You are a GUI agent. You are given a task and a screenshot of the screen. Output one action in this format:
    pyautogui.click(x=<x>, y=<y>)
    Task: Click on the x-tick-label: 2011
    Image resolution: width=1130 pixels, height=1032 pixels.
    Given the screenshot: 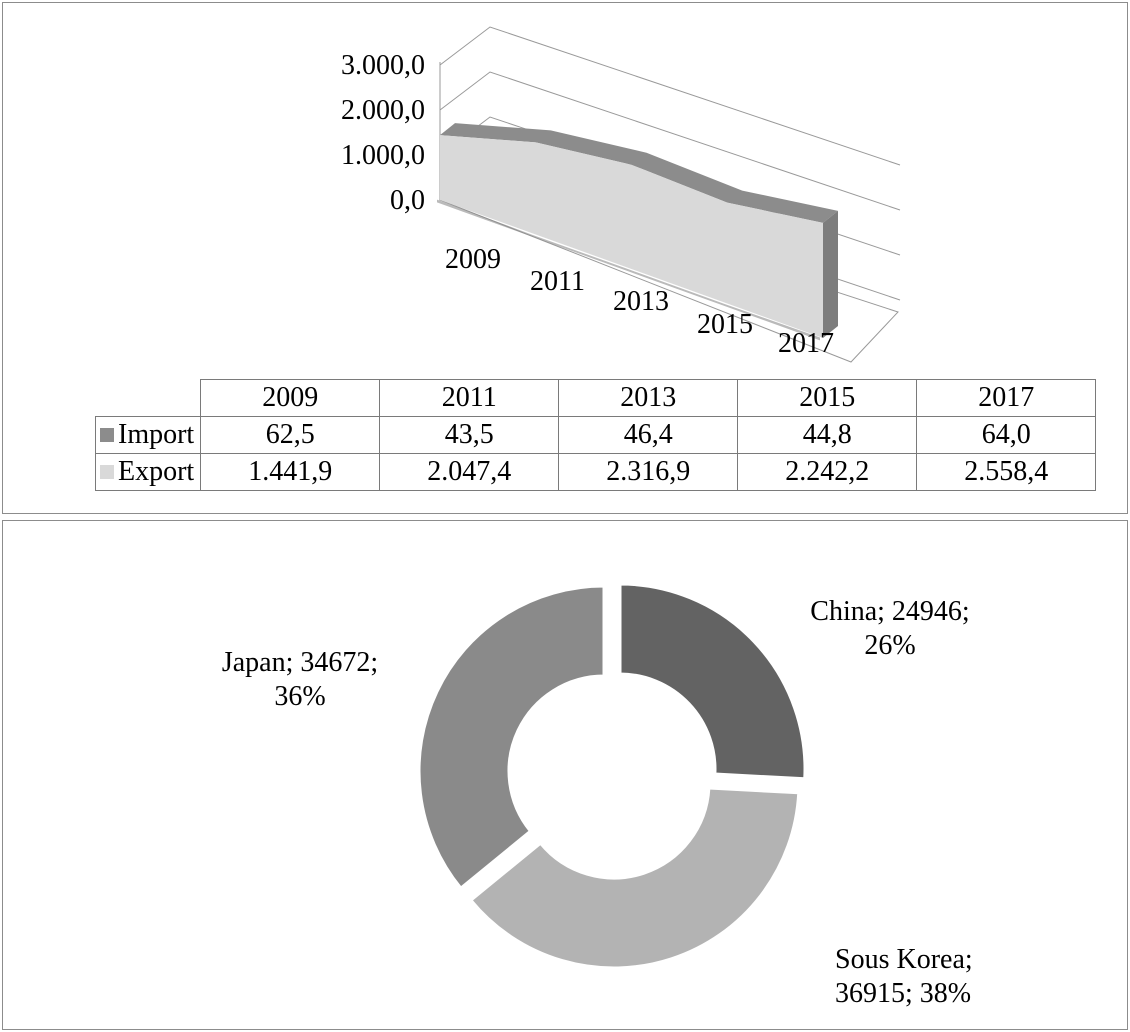 What is the action you would take?
    pyautogui.click(x=557, y=281)
    